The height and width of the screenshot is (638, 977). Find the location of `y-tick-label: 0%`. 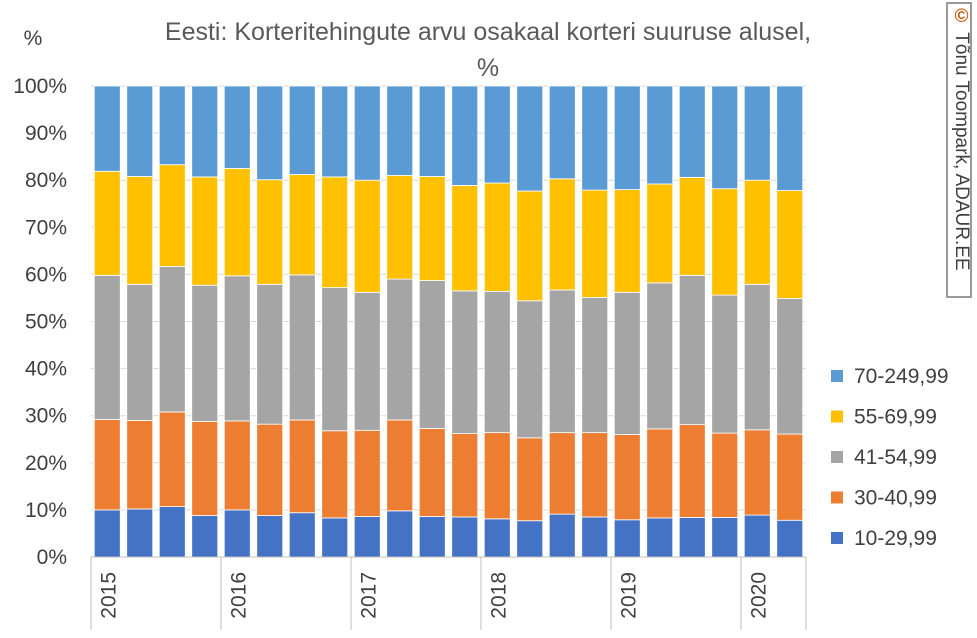

y-tick-label: 0% is located at coordinates (52, 557).